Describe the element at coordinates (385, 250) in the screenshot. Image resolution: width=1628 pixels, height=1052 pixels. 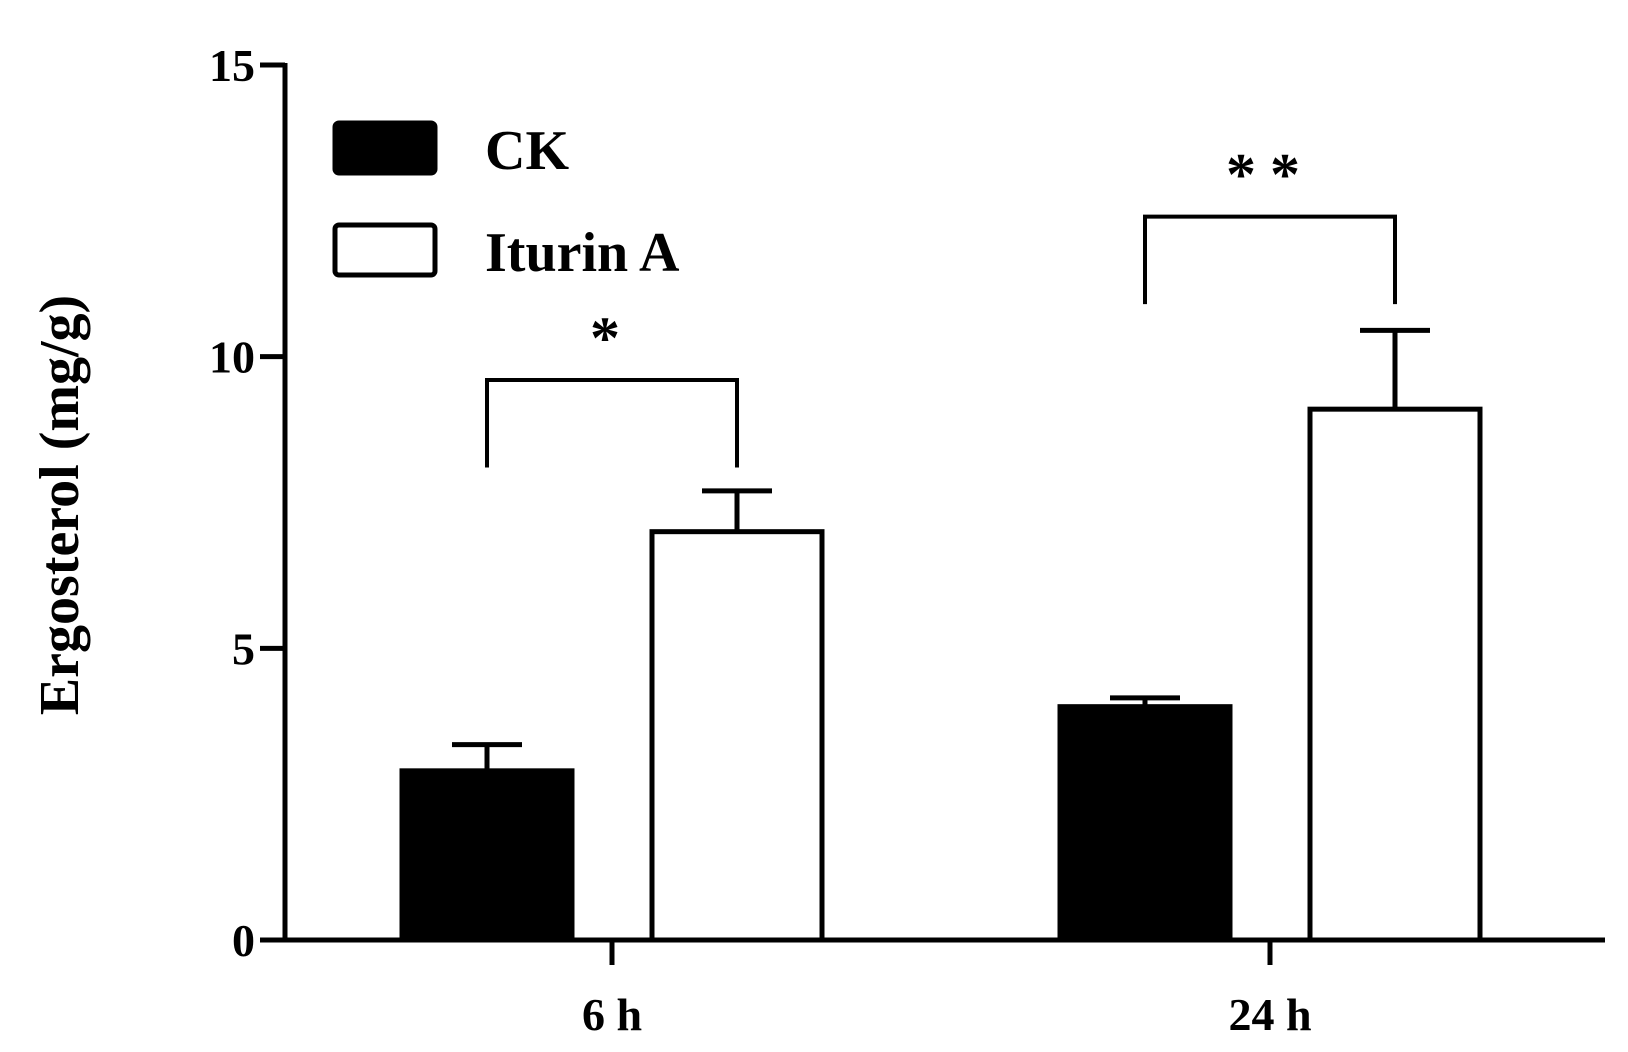
I see `legend-swatch-iturin-a` at that location.